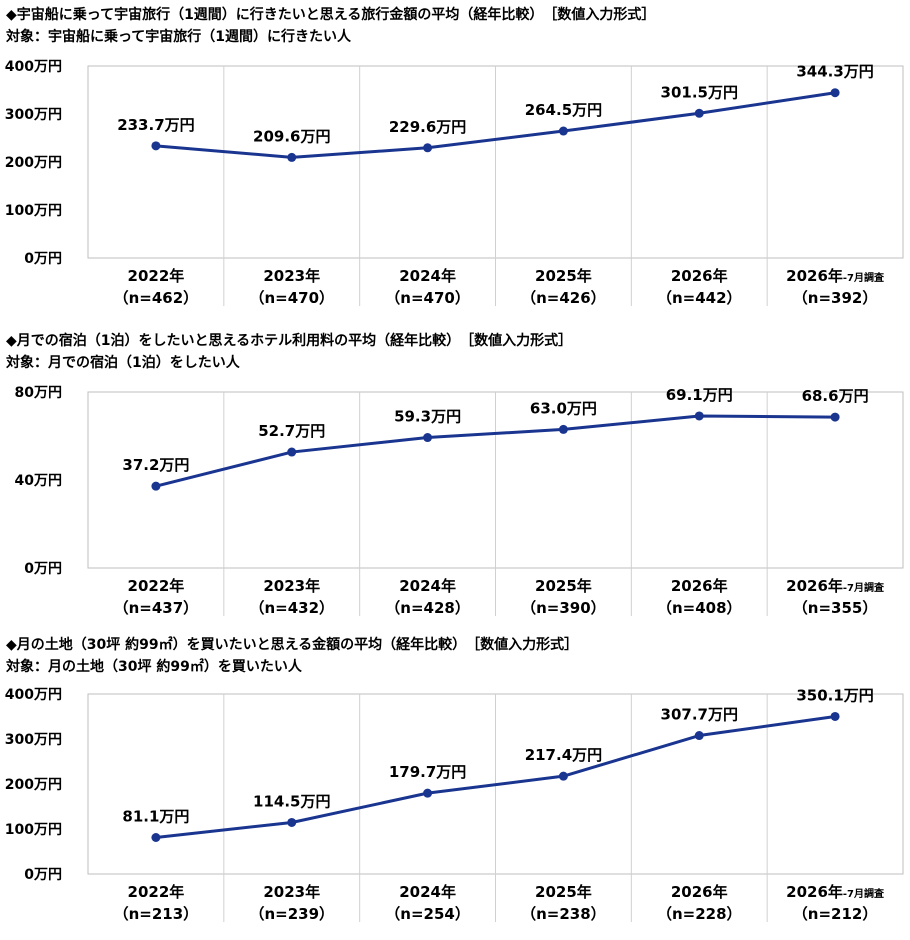 The width and height of the screenshot is (910, 940). I want to click on data-label: 350.1万円, so click(834, 695).